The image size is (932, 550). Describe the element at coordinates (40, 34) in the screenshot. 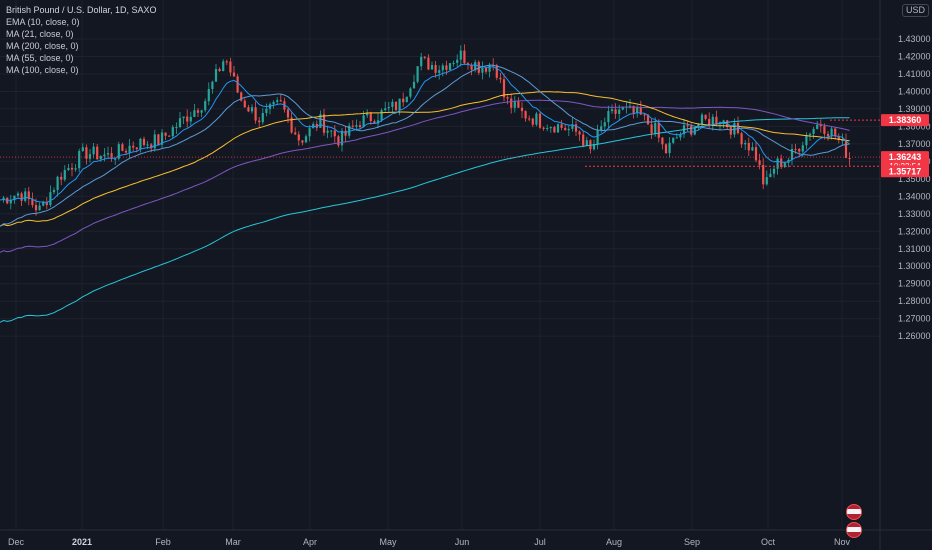

I see `indicator-ma21: MA (21, close, 0)` at that location.